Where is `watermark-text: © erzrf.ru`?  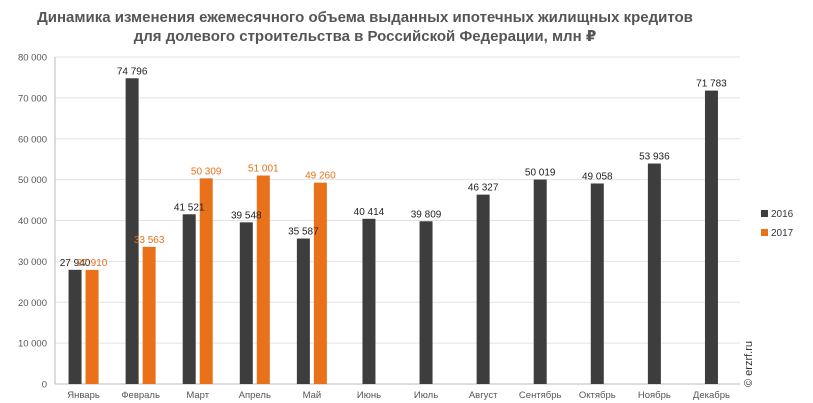
watermark-text: © erzrf.ru is located at coordinates (749, 364).